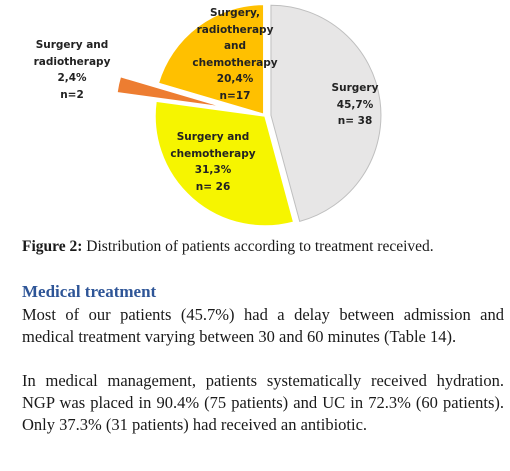 The height and width of the screenshot is (471, 510). I want to click on caption-label: Figure 2:, so click(52, 246).